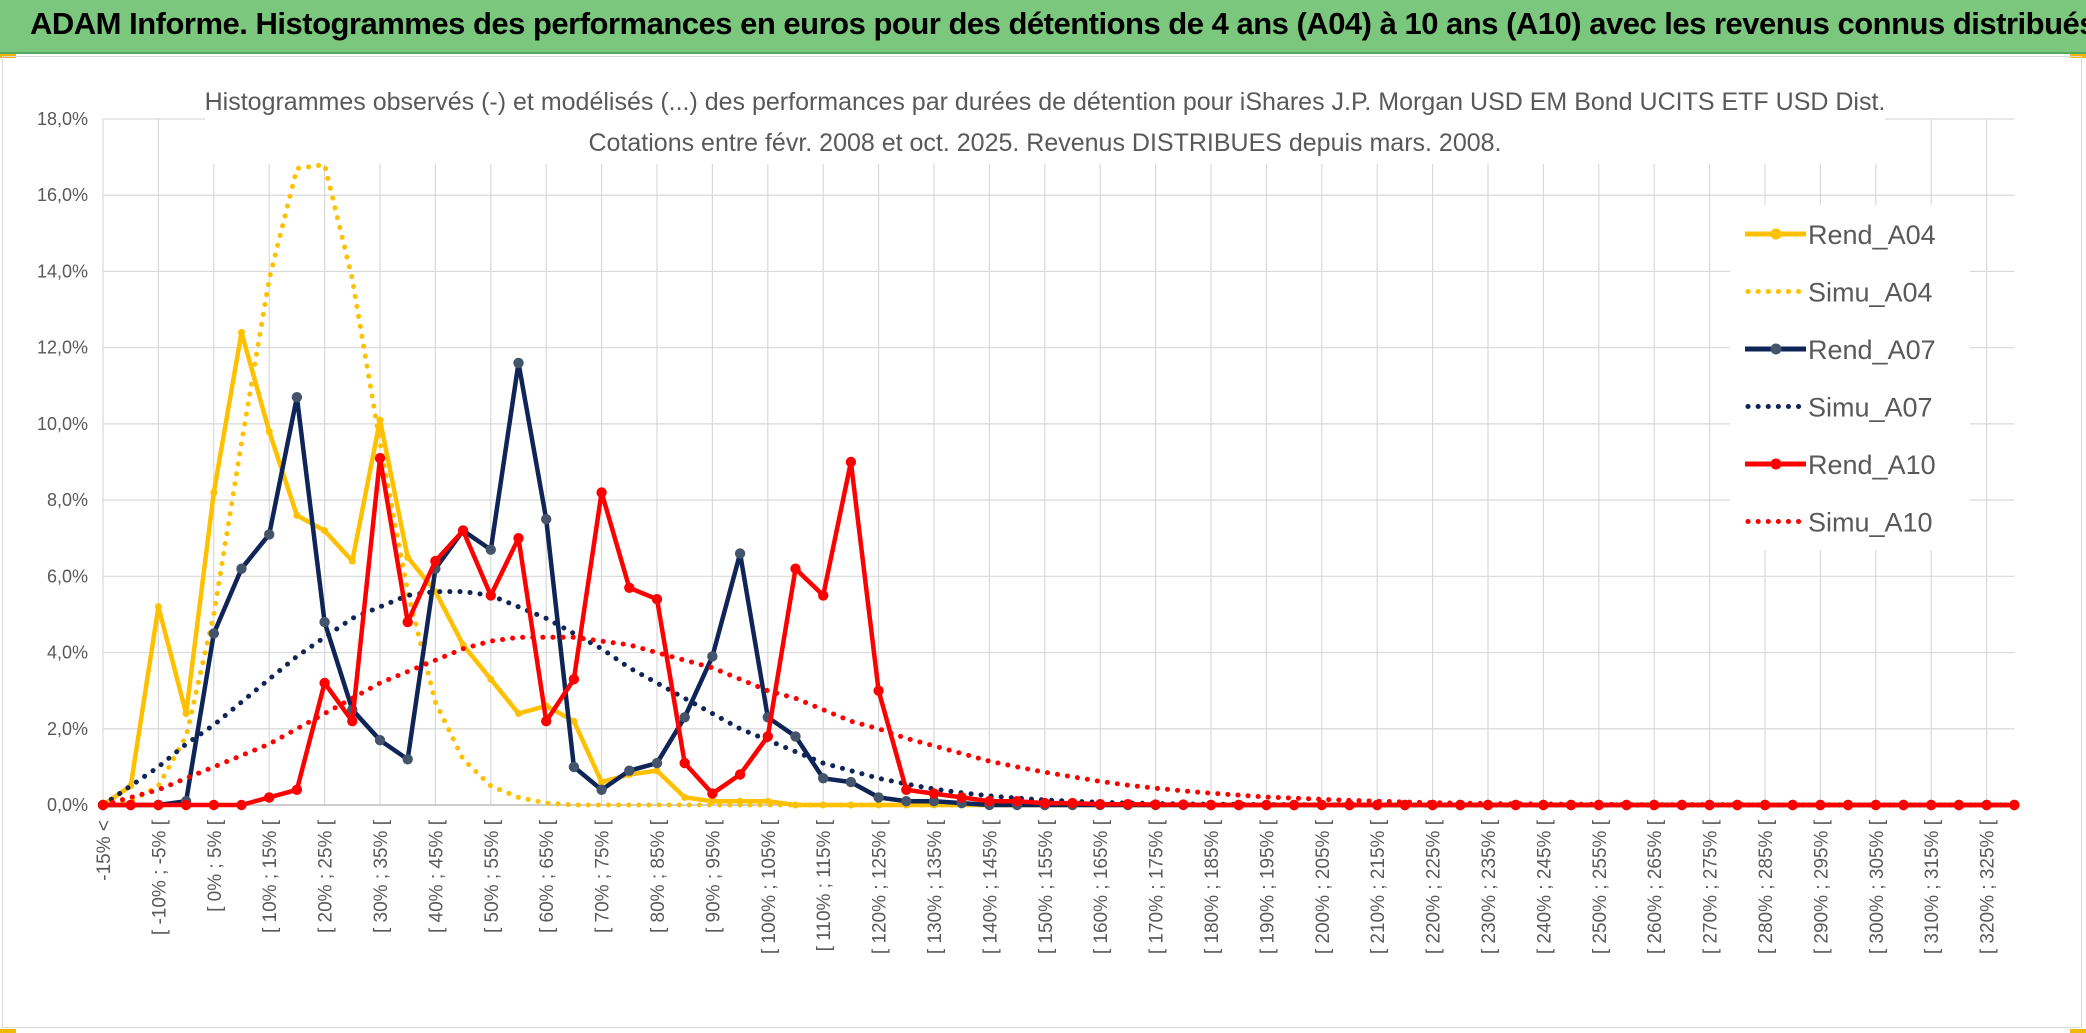 This screenshot has height=1033, width=2086. What do you see at coordinates (62, 119) in the screenshot?
I see `y-tick-label: 18,0%` at bounding box center [62, 119].